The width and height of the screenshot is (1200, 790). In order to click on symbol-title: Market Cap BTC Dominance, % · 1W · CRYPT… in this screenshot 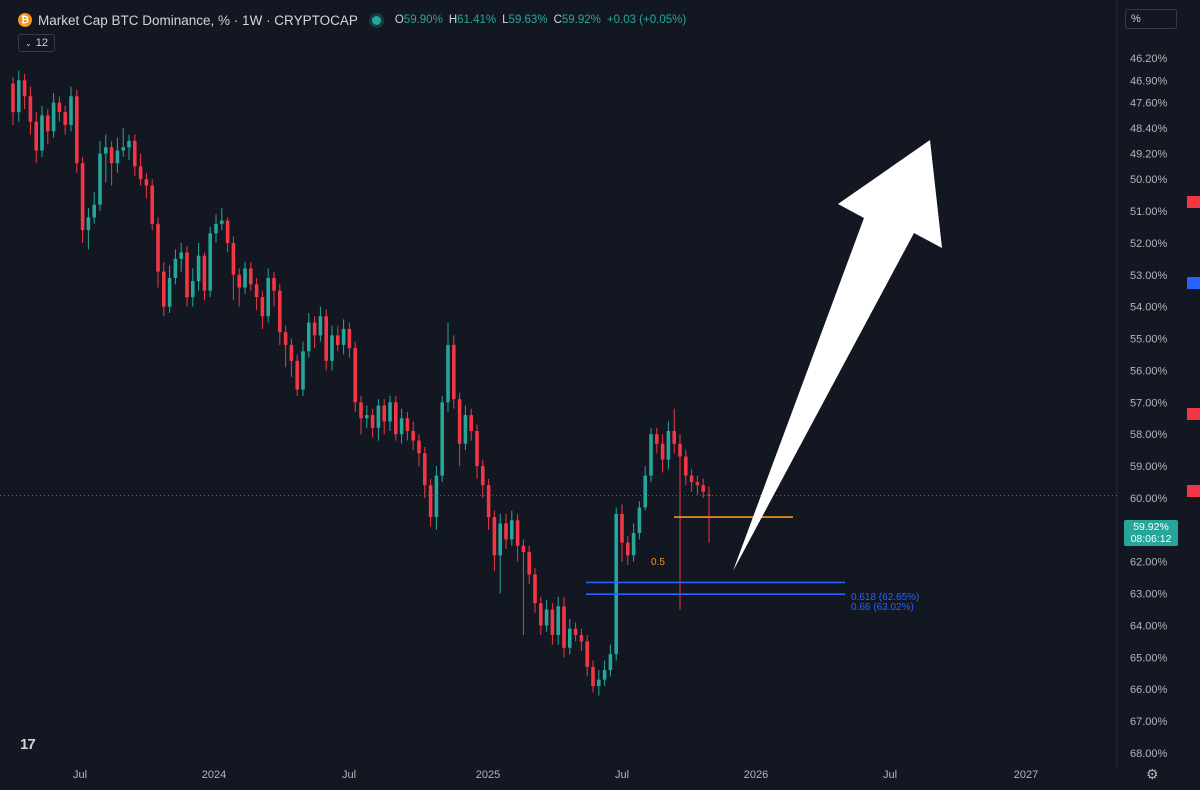, I will do `click(198, 20)`.